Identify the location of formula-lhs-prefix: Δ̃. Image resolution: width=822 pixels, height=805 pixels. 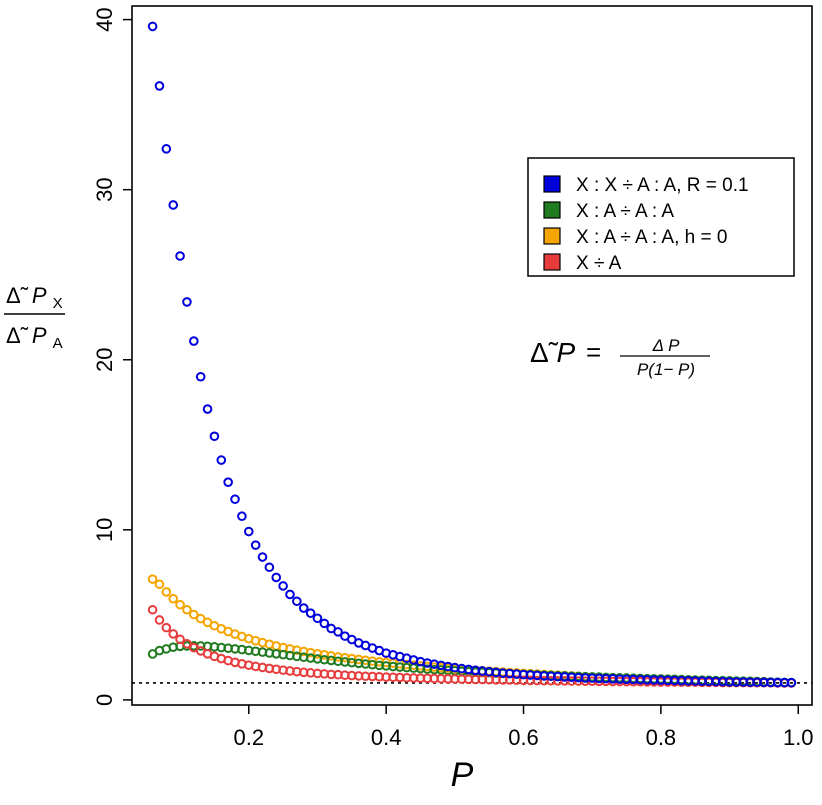
(544, 352).